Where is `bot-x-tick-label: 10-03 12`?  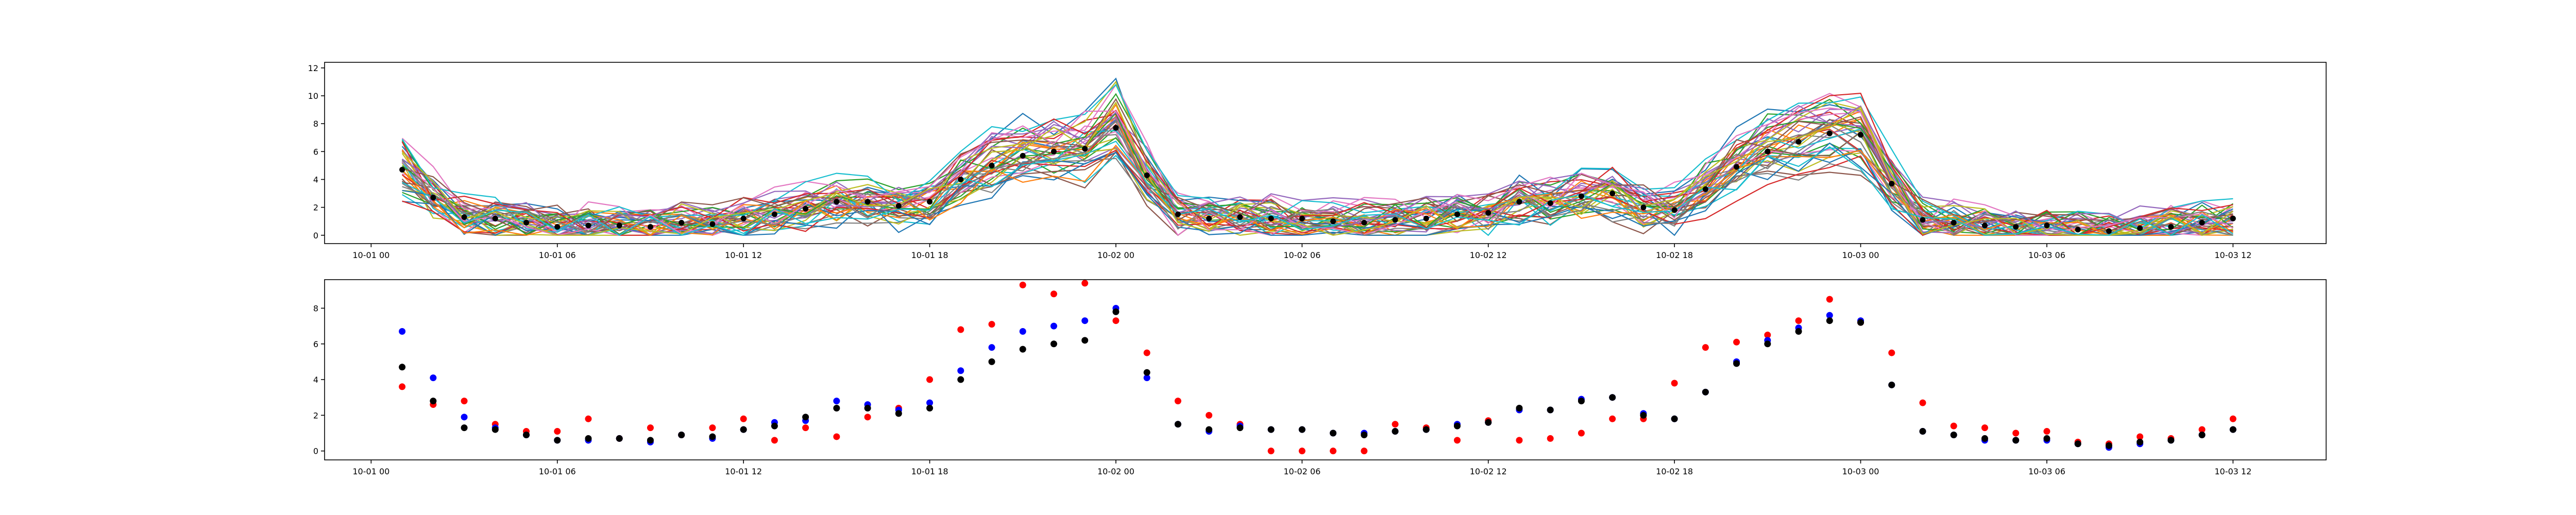 bot-x-tick-label: 10-03 12 is located at coordinates (2233, 471).